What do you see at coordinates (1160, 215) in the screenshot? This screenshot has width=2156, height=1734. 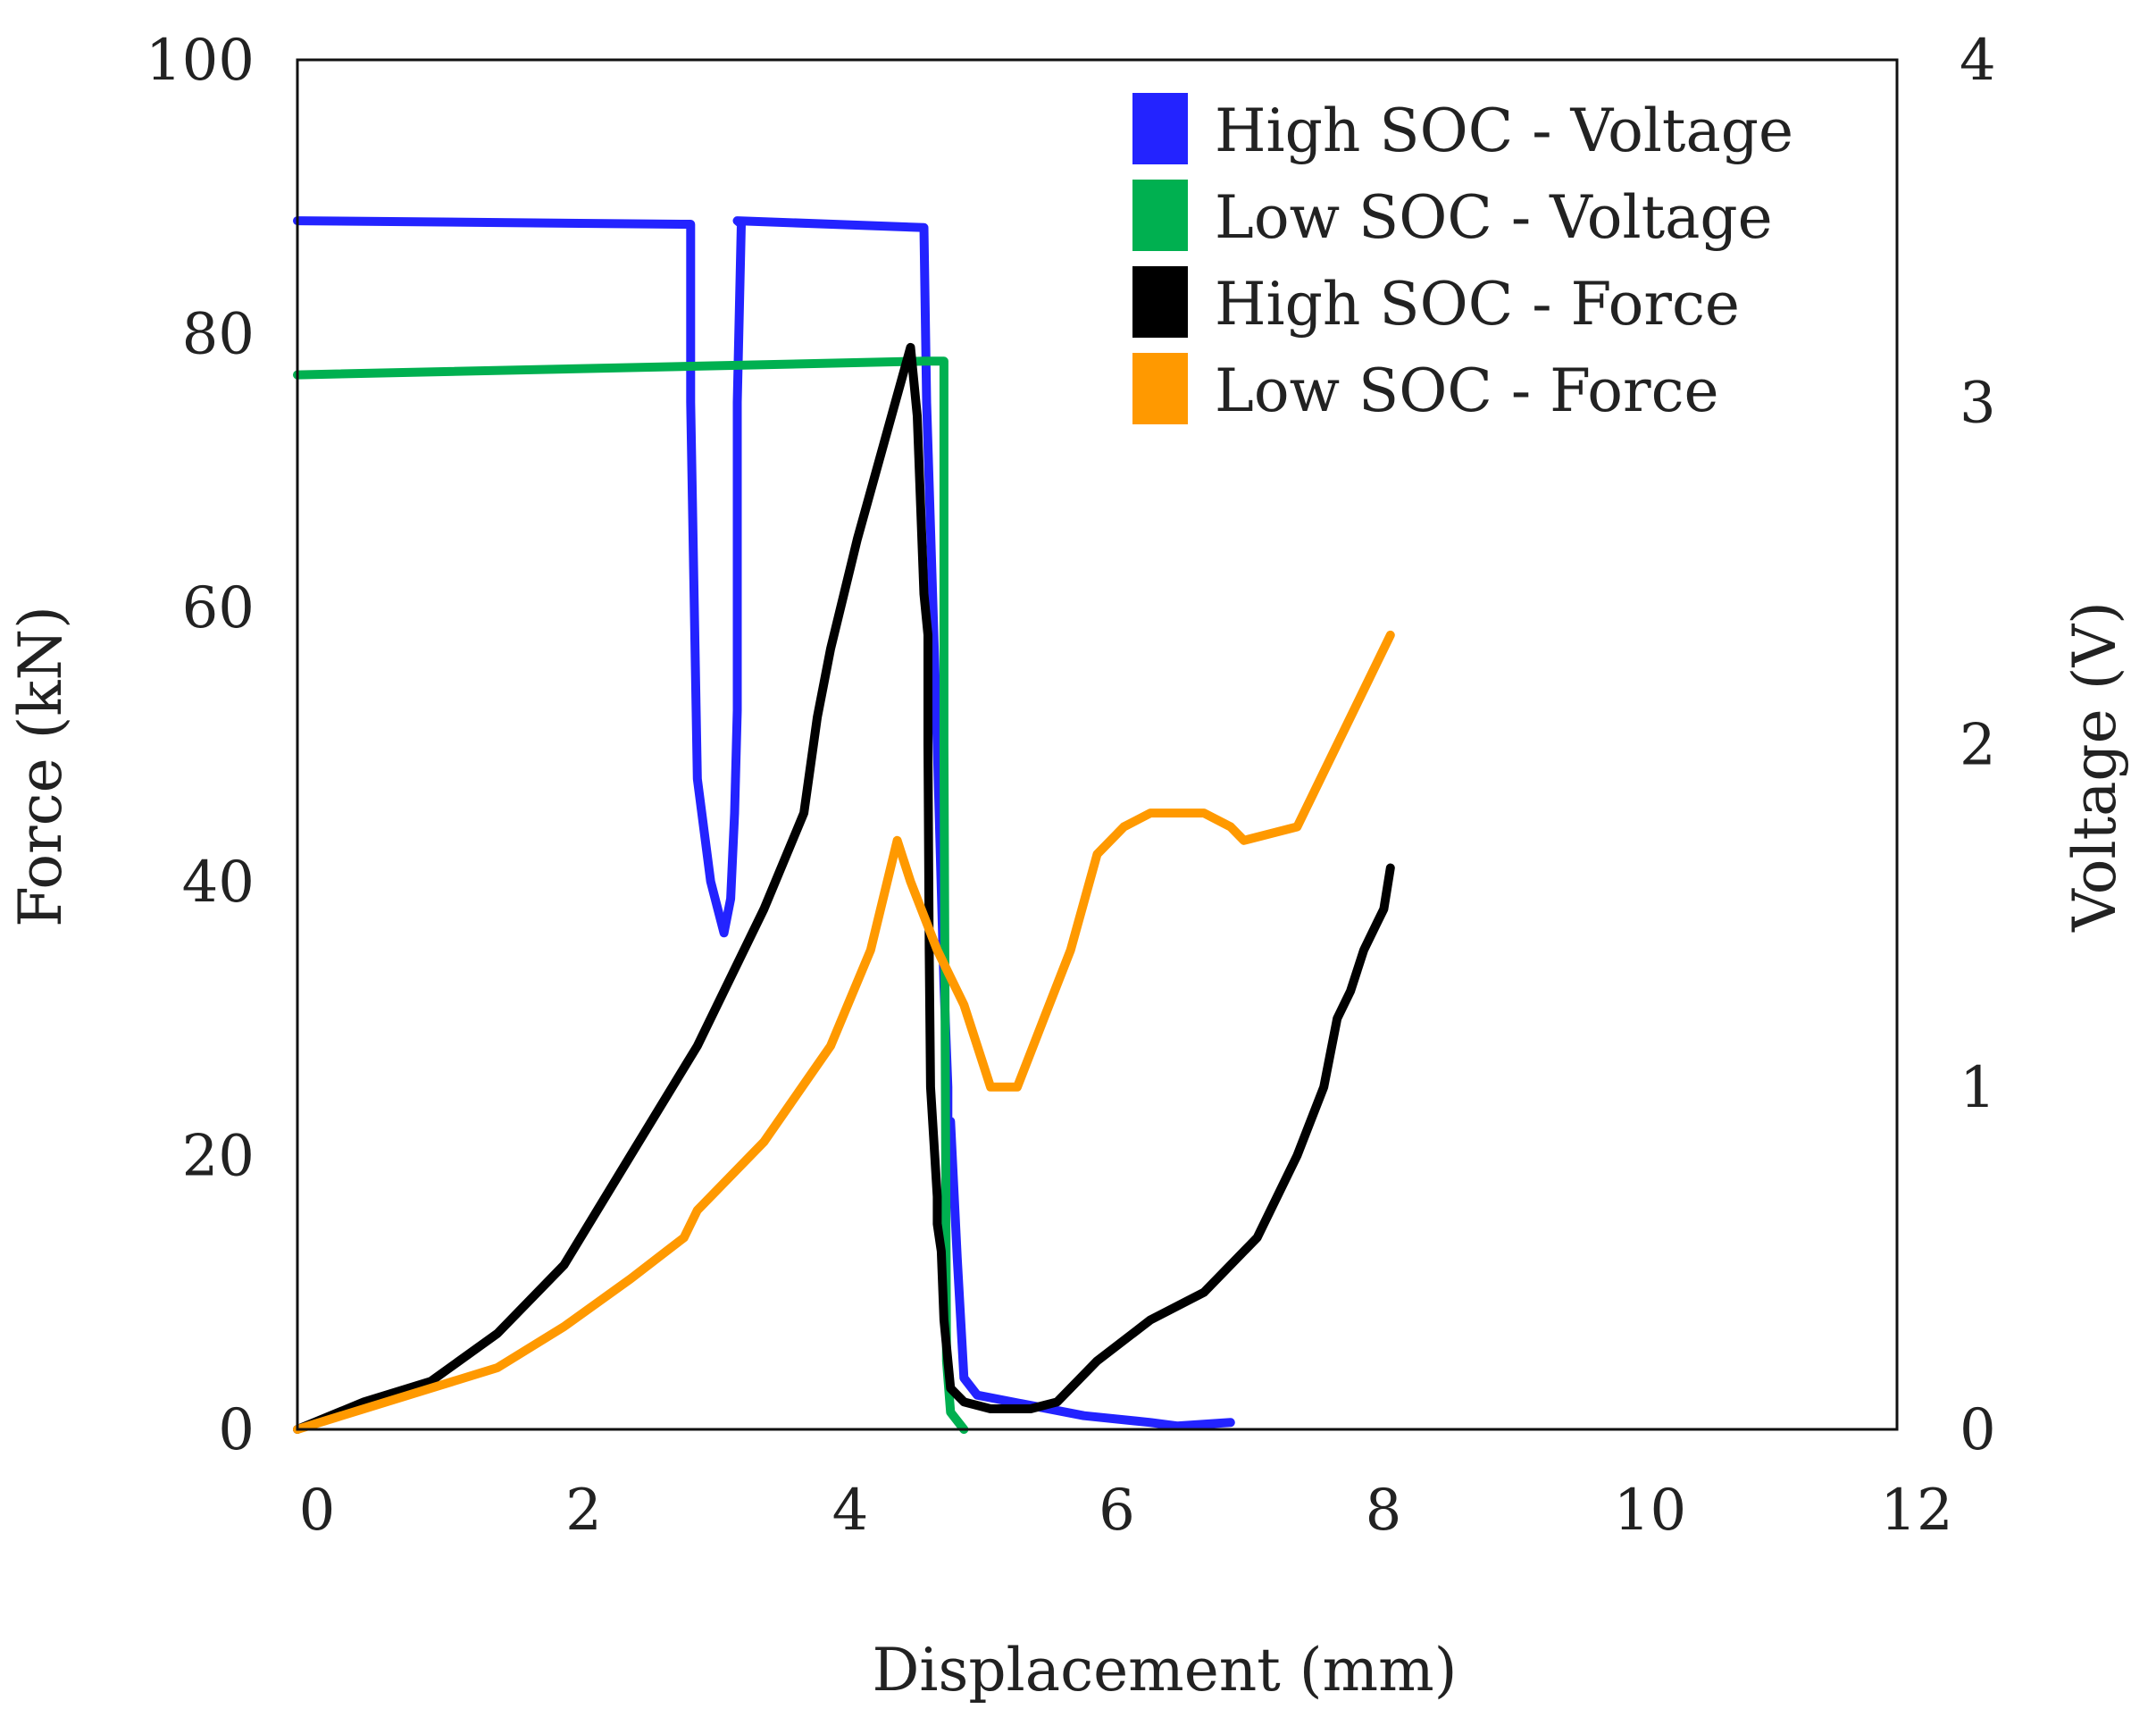 I see `legend-swatch-low-soc-voltage` at bounding box center [1160, 215].